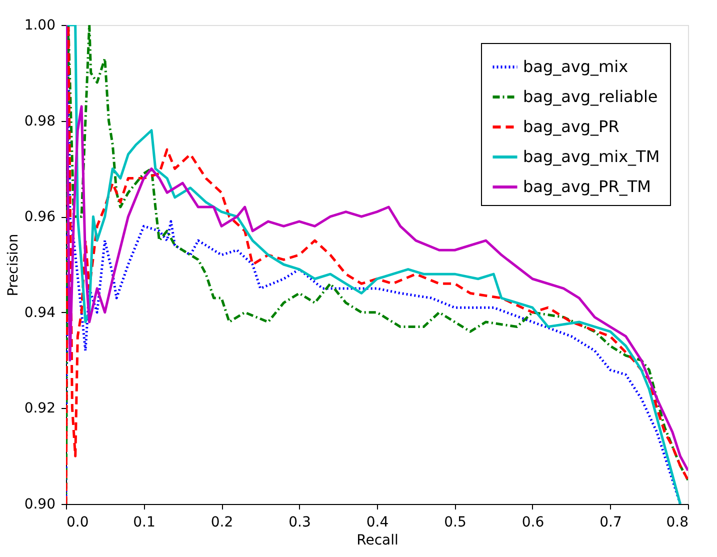 The image size is (717, 557). What do you see at coordinates (40, 26) in the screenshot?
I see `y-tick-label: 1.00` at bounding box center [40, 26].